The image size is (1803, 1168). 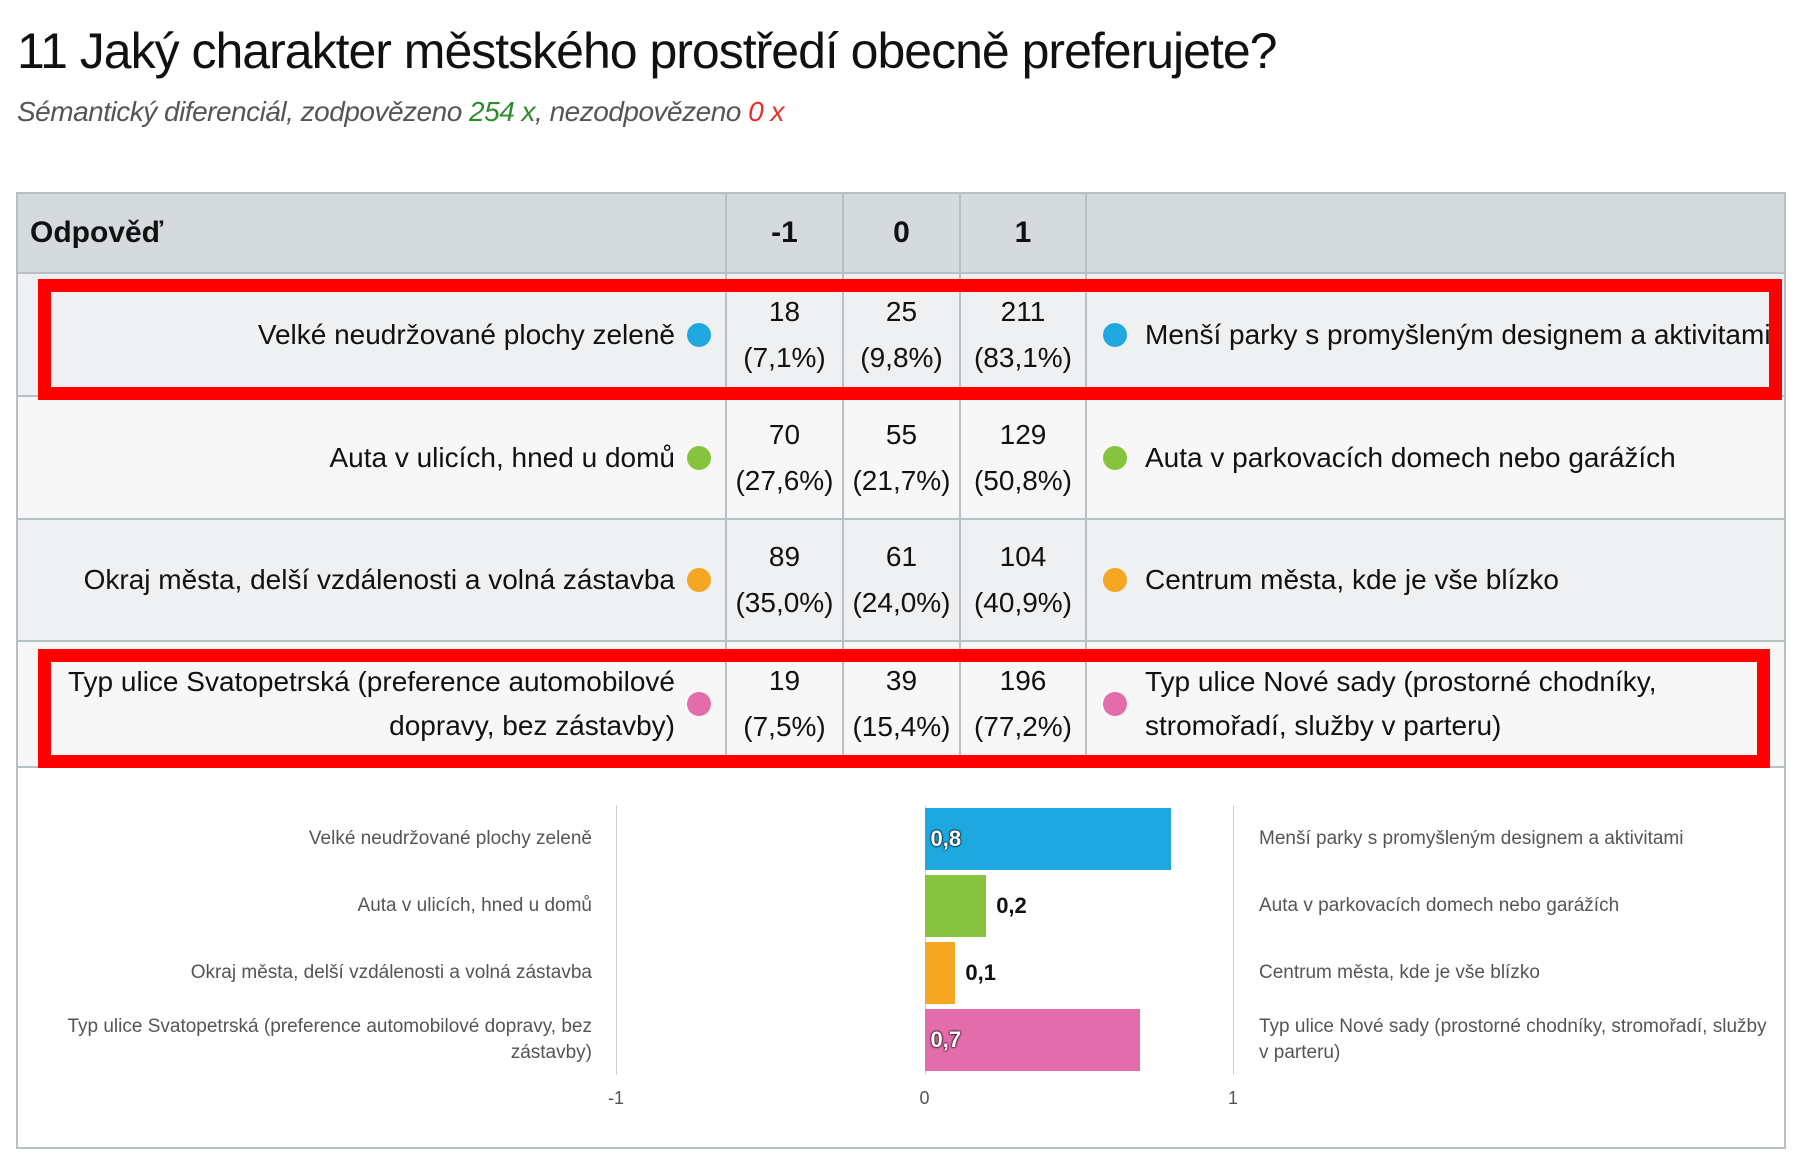 I want to click on category-label: Velké neudržované plochy zeleně, so click(x=450, y=838).